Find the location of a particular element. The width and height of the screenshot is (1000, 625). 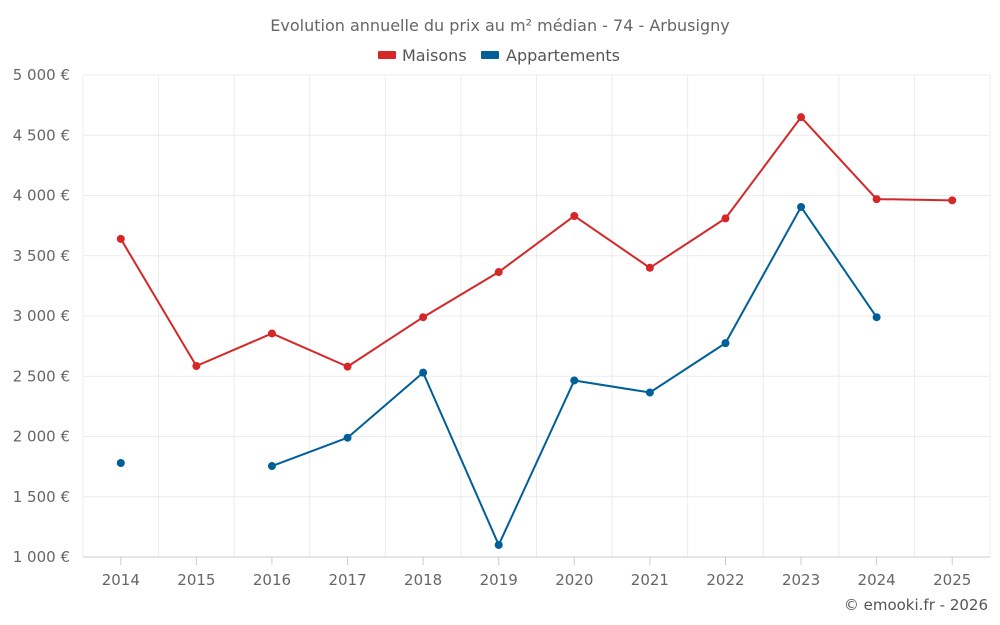

legend-swatch-maisons is located at coordinates (387, 55).